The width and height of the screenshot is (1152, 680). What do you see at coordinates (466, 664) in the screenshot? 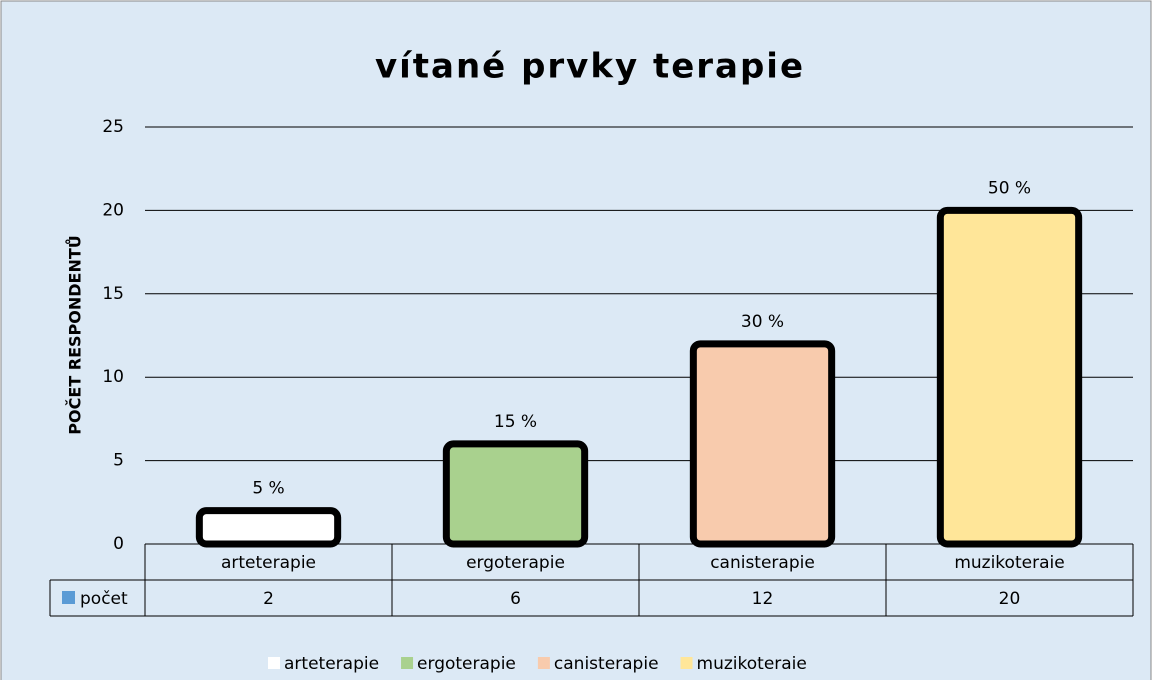
I see `legend-label: ergoterapie` at bounding box center [466, 664].